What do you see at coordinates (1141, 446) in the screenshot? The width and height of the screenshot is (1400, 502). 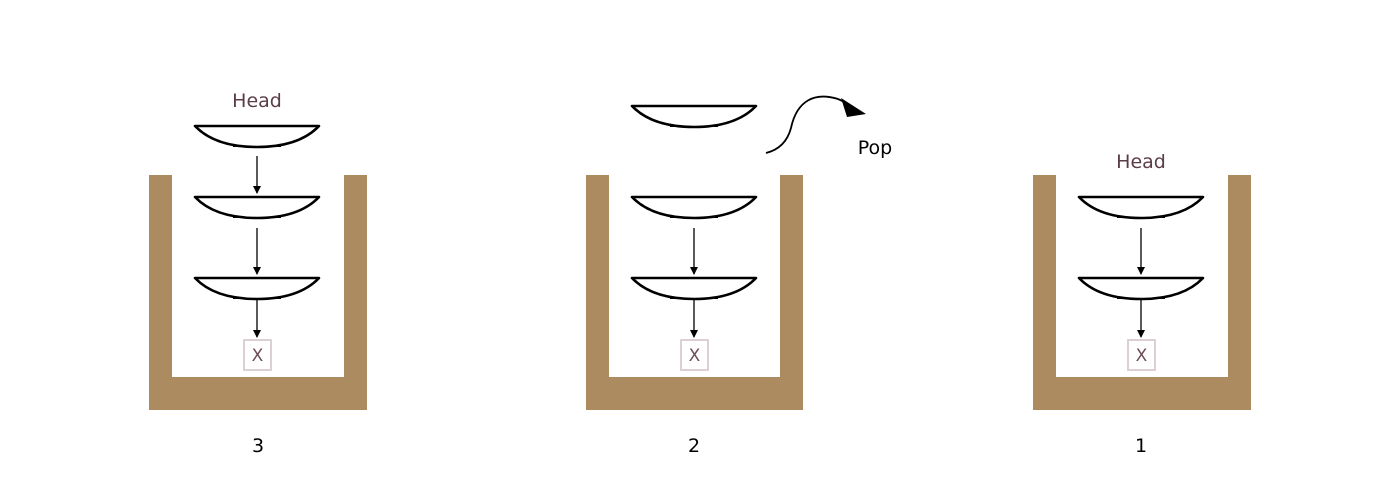 I see `step-label: 1` at bounding box center [1141, 446].